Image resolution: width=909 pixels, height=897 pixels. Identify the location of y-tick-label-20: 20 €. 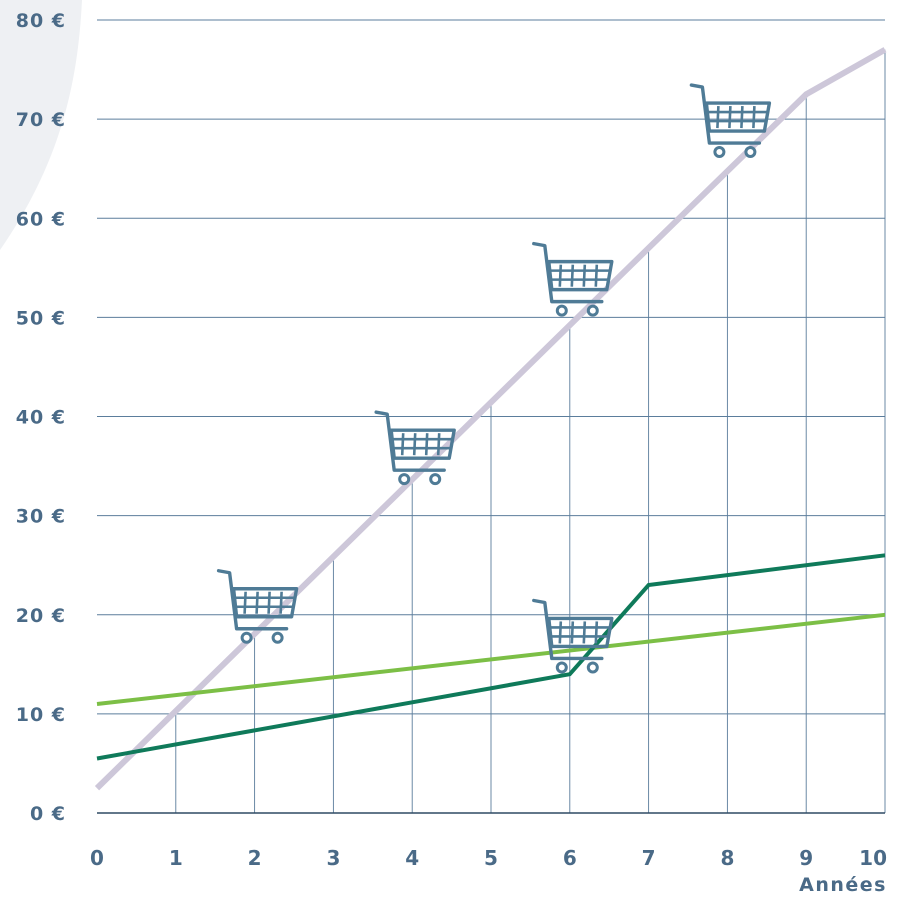
(41, 616).